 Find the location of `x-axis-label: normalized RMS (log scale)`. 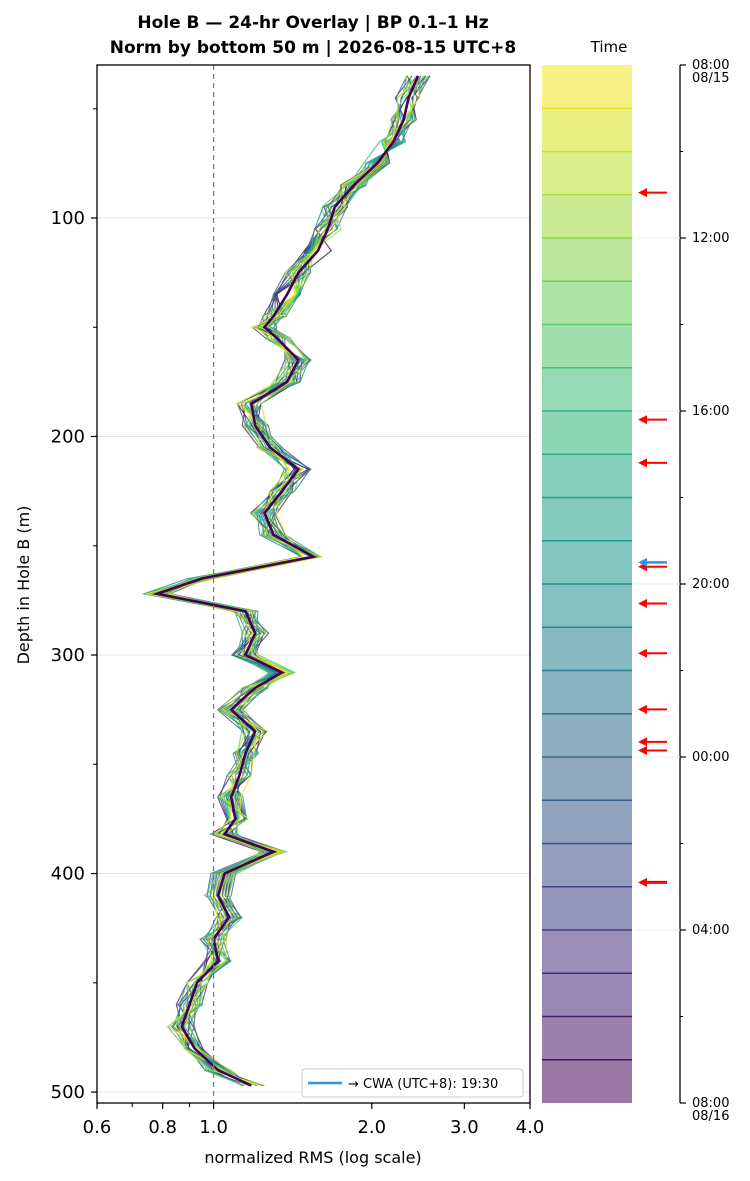

x-axis-label: normalized RMS (log scale) is located at coordinates (312, 1157).